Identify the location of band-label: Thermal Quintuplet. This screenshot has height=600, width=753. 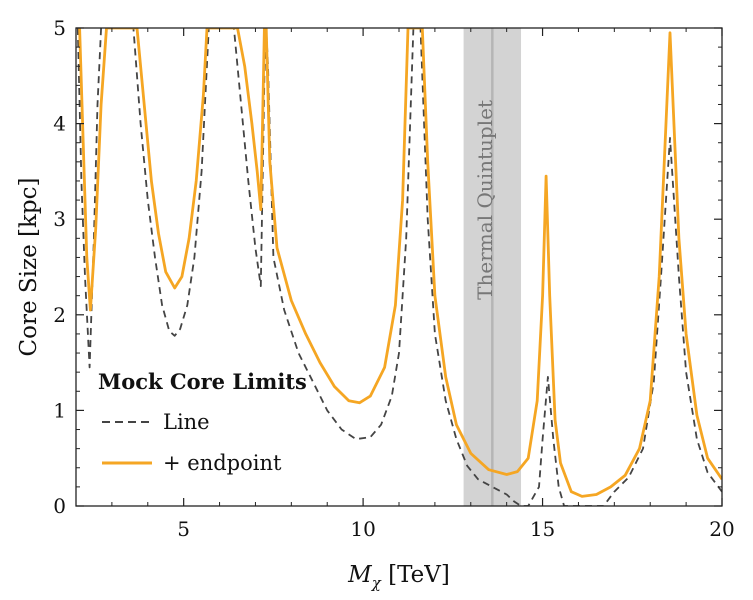
(485, 200).